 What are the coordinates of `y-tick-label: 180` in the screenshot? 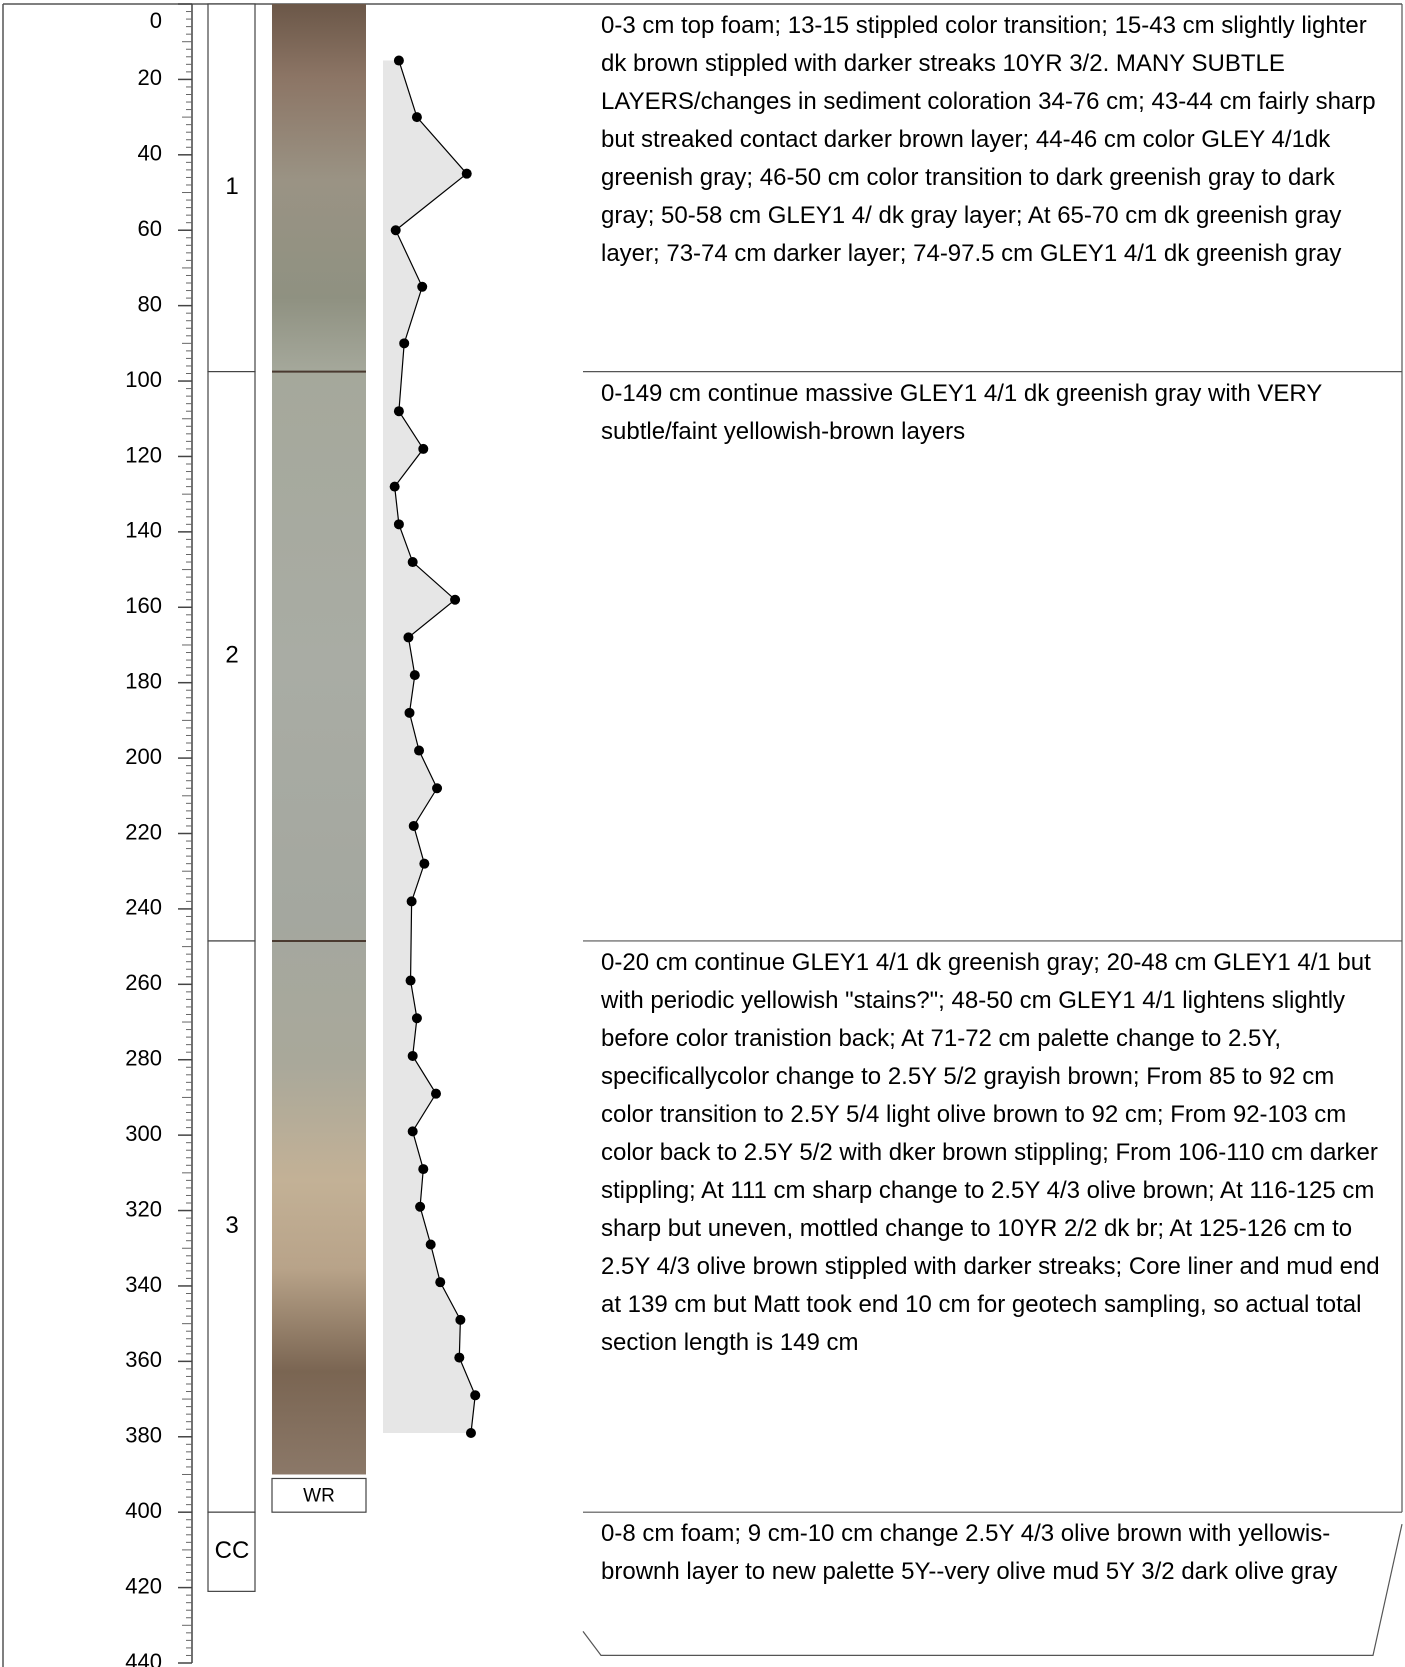 It's located at (143, 680).